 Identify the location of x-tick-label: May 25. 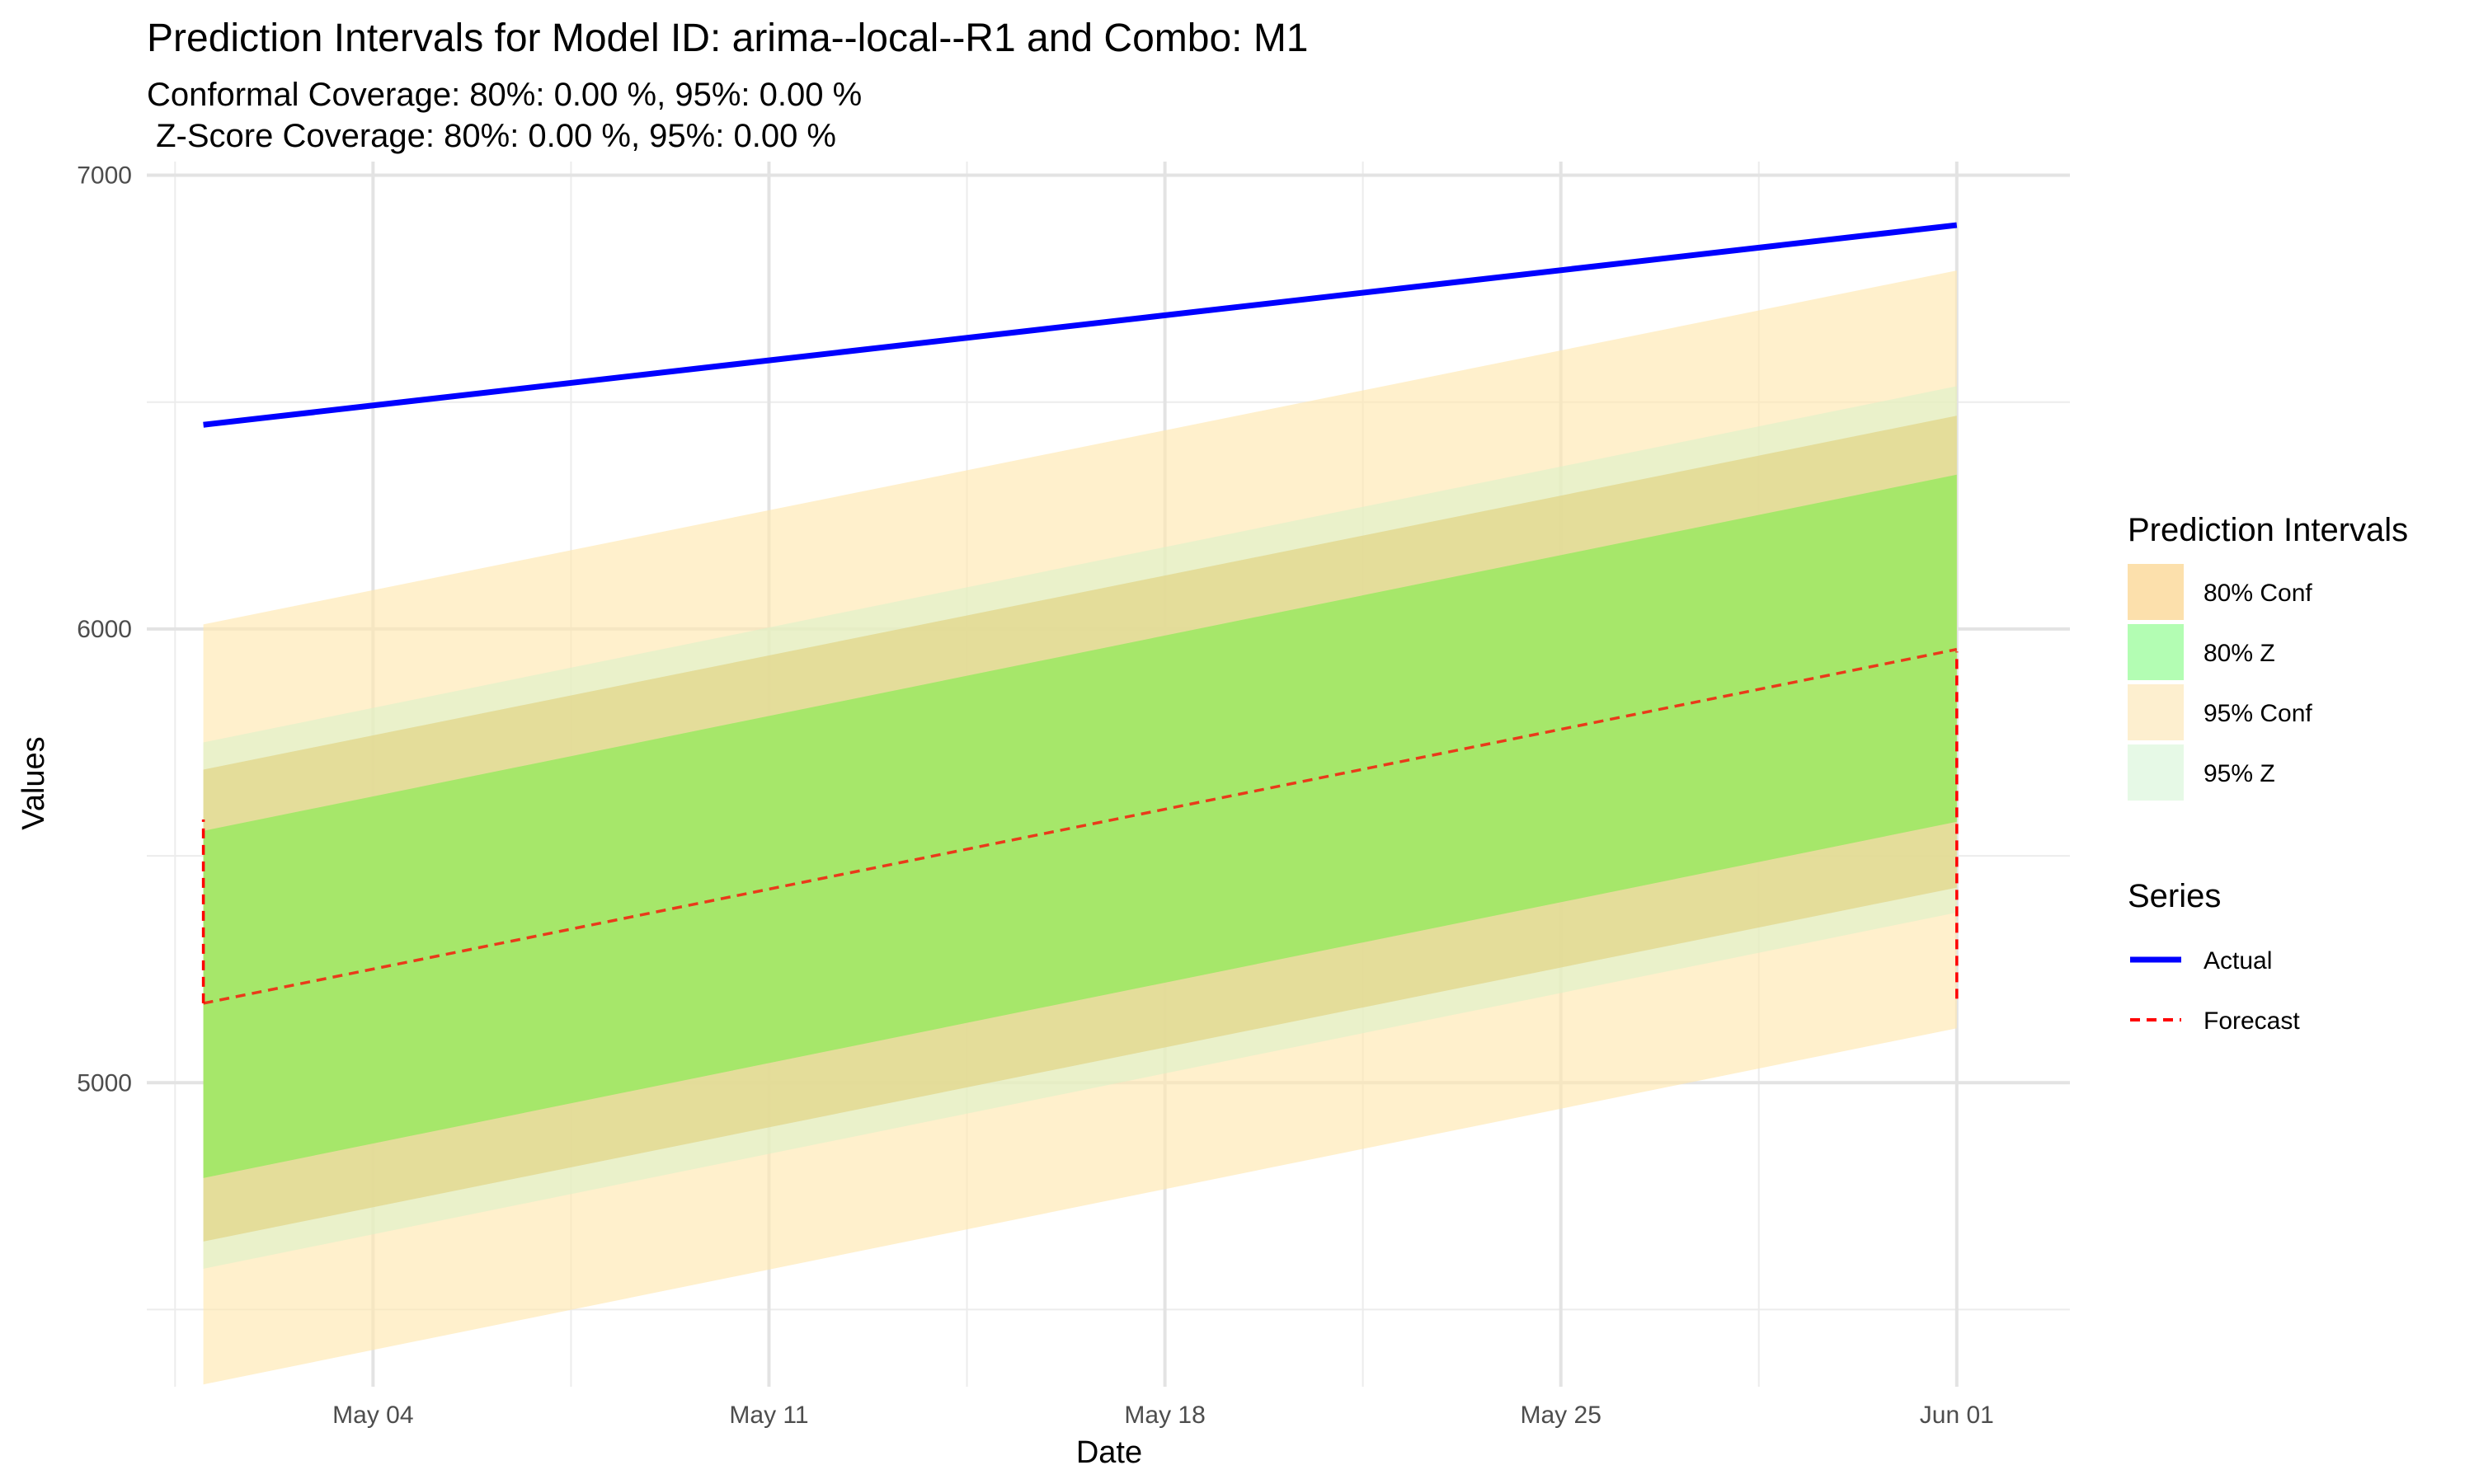
(1561, 1415).